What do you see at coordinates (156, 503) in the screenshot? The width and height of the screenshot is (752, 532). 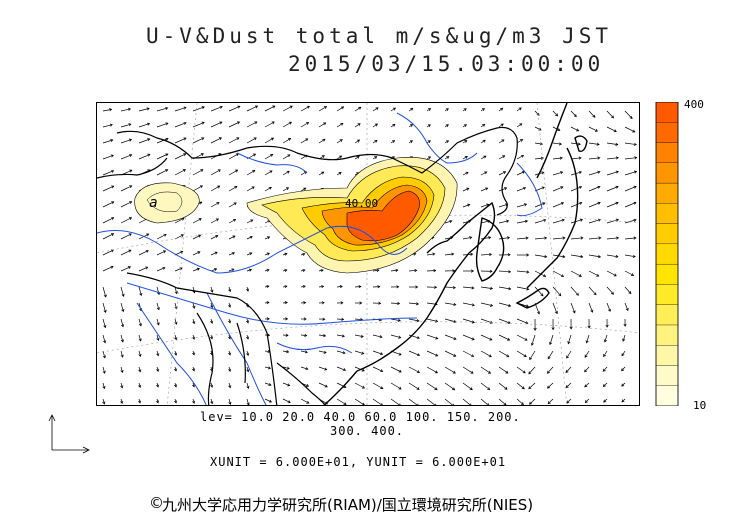 I see `copyright-icon: ©` at bounding box center [156, 503].